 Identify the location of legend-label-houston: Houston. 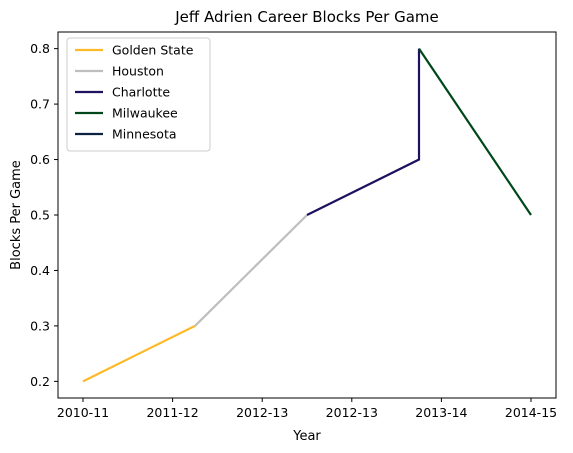
(138, 71).